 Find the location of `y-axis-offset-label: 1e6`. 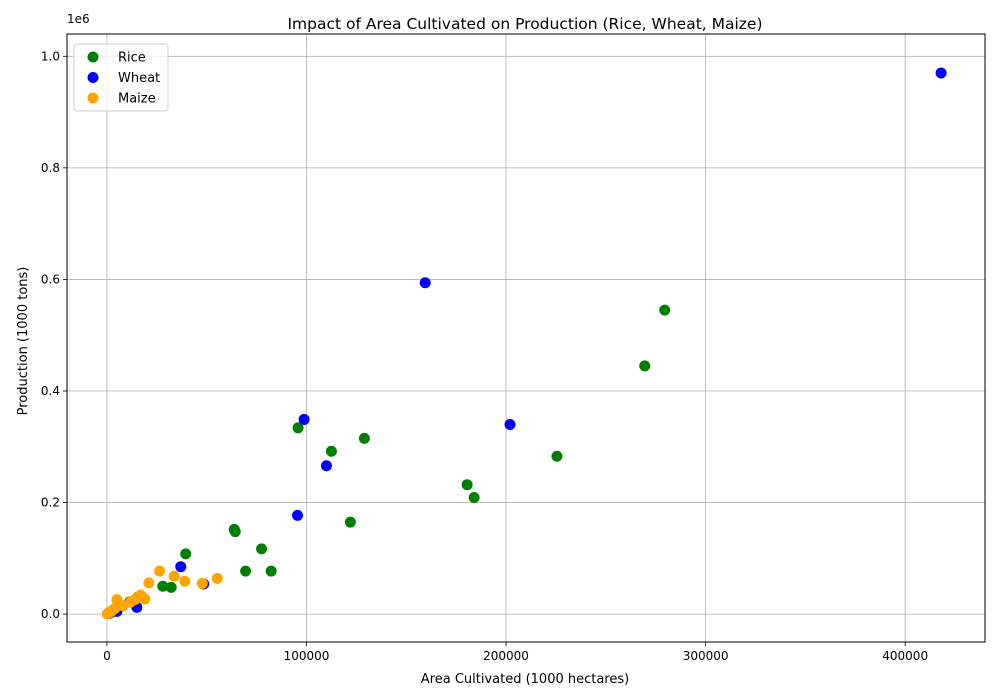

y-axis-offset-label: 1e6 is located at coordinates (78, 19).